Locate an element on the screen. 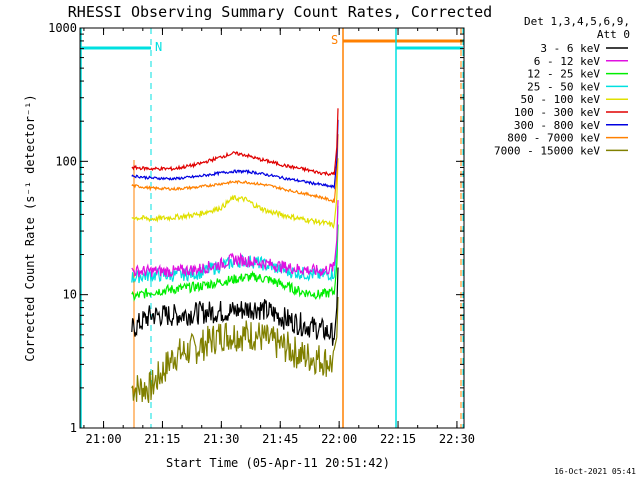  legend-label: 12 - 25 keV is located at coordinates (563, 74).